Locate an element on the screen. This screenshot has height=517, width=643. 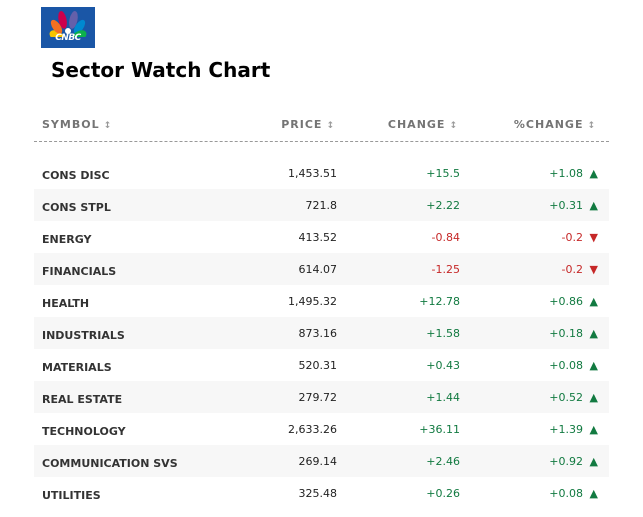
column-label: PRICE is located at coordinates (302, 124).